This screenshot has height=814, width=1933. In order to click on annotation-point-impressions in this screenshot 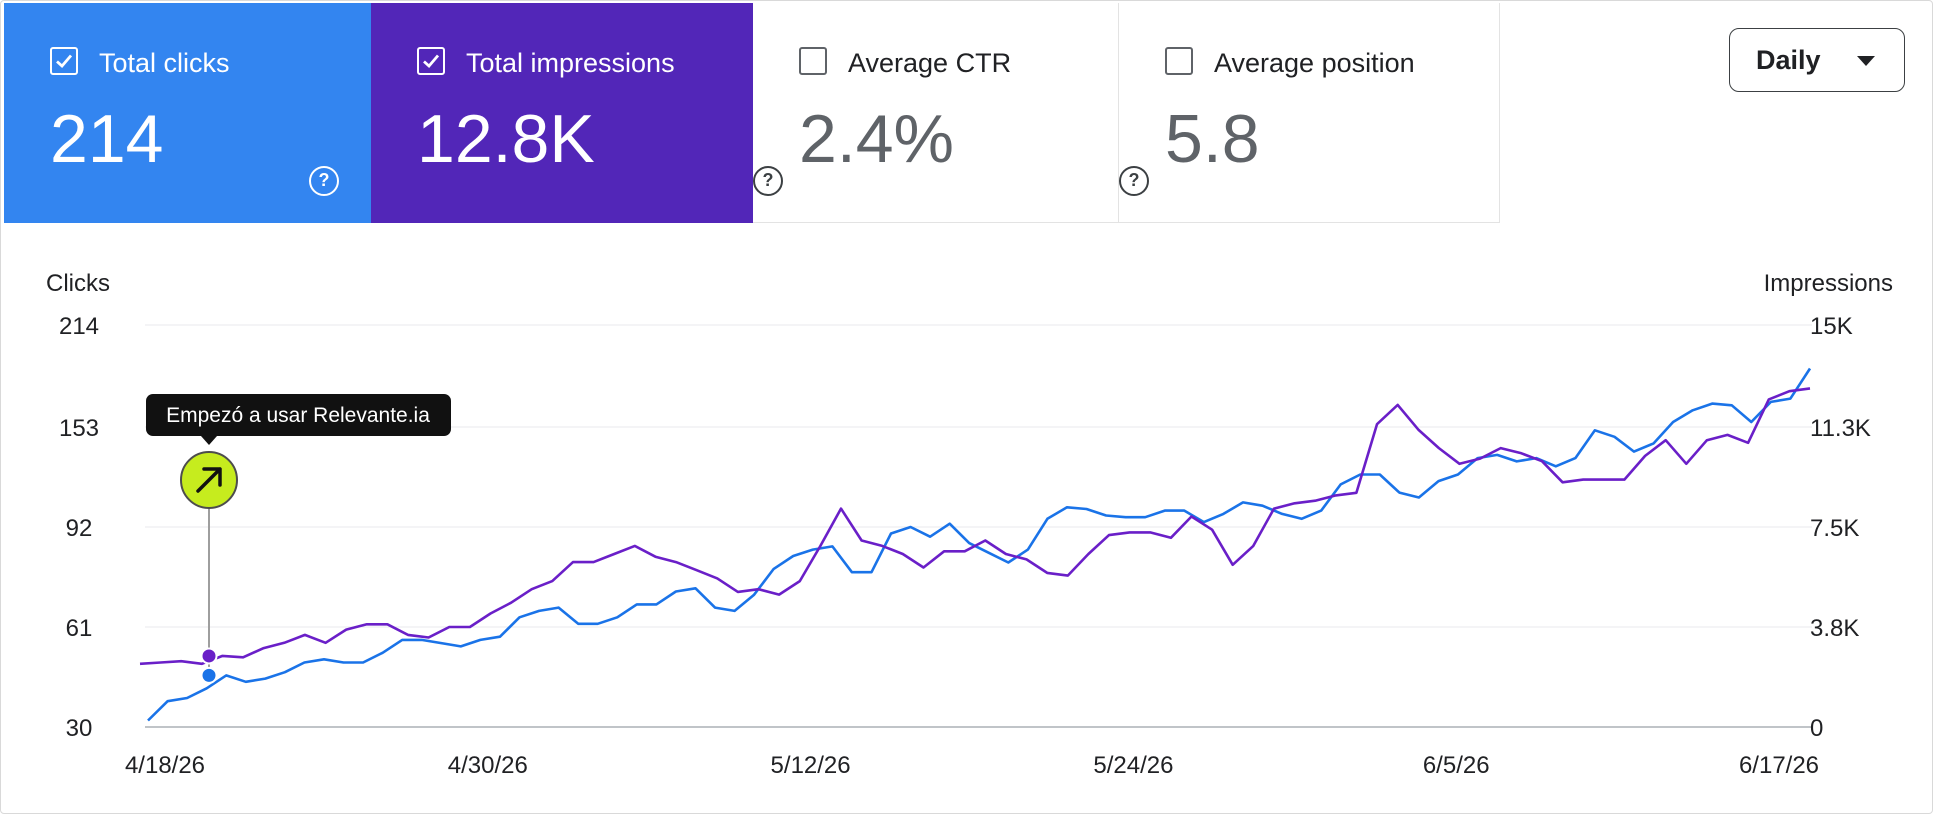, I will do `click(209, 656)`.